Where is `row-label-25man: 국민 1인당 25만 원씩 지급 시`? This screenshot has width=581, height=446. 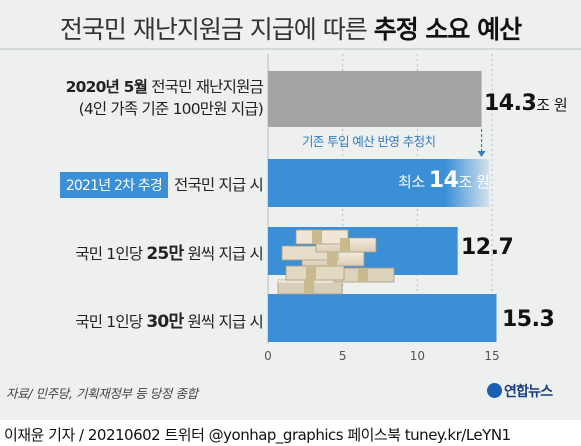 row-label-25man: 국민 1인당 25만 원씩 지급 시 is located at coordinates (169, 254).